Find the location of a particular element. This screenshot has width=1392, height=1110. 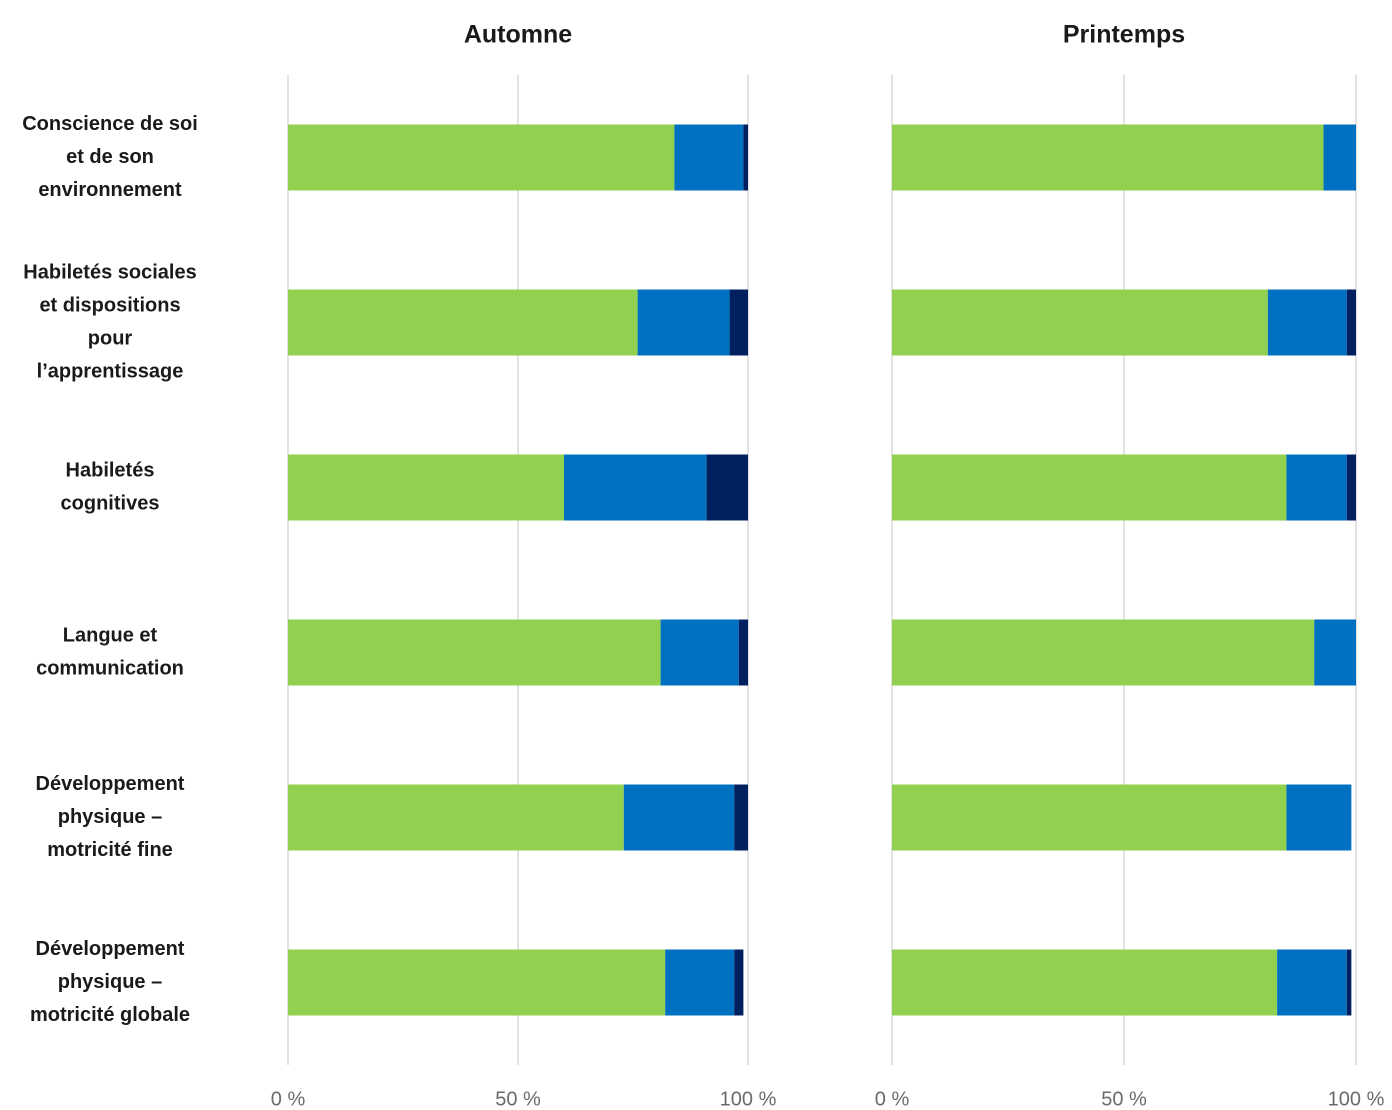

category-label: Développement physique – motricité fine is located at coordinates (110, 817).